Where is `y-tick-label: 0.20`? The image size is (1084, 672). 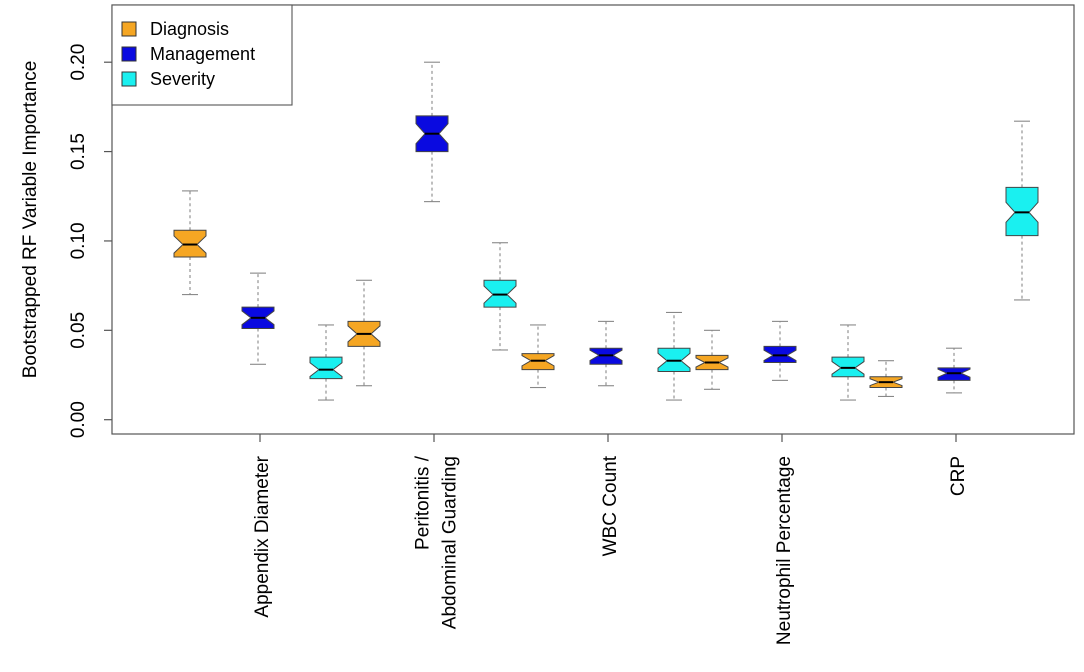
y-tick-label: 0.20 is located at coordinates (78, 62).